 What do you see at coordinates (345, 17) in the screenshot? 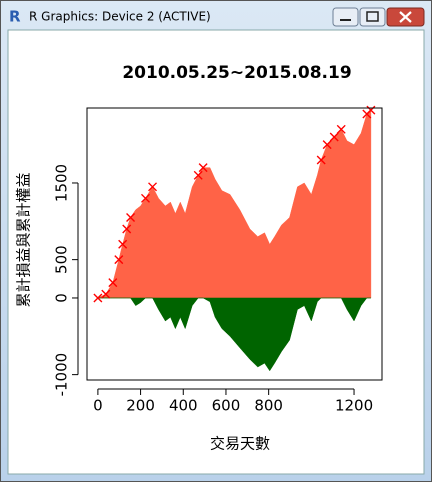
I see `minimize-button` at bounding box center [345, 17].